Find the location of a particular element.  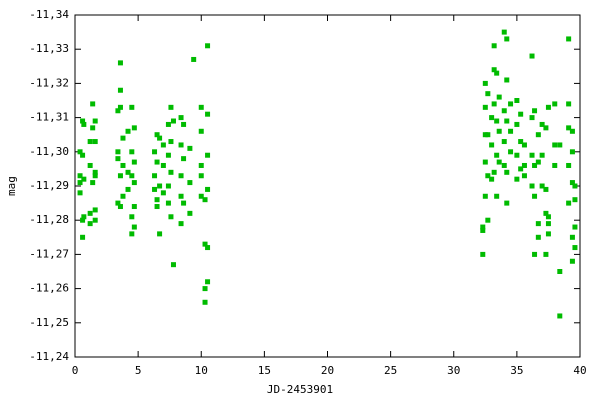

y-tick-label: -11,27 is located at coordinates (49, 253).